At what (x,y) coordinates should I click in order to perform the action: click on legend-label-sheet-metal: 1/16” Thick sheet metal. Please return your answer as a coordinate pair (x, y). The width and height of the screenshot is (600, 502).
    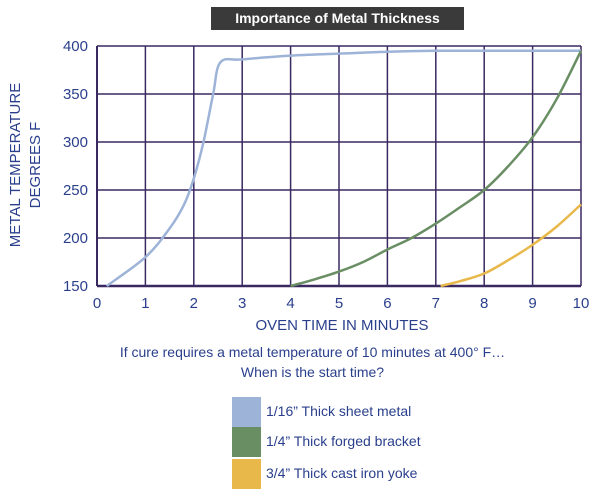
    Looking at the image, I should click on (339, 411).